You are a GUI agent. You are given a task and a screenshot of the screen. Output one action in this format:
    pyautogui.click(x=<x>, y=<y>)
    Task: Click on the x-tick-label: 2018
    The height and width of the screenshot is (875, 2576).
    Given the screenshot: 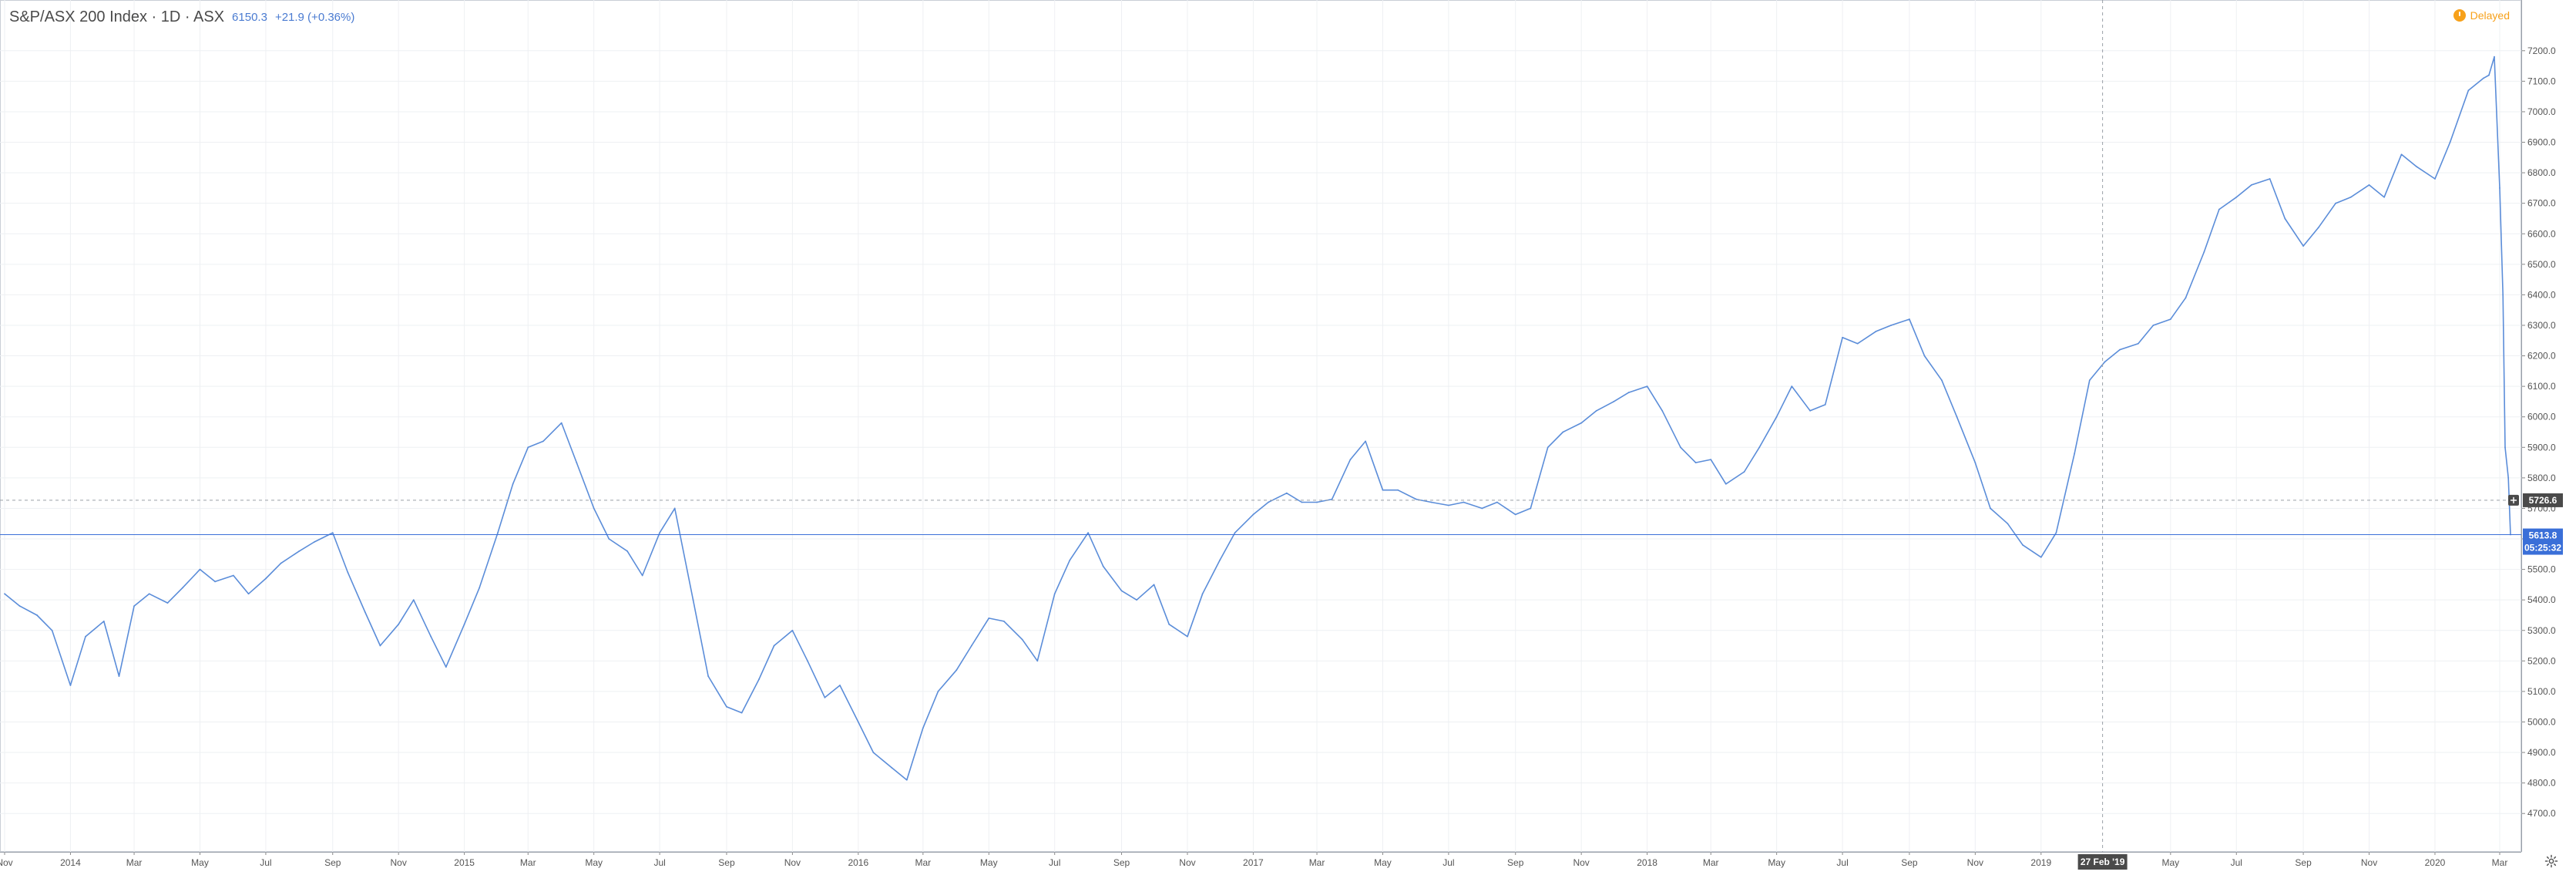 What is the action you would take?
    pyautogui.click(x=1647, y=862)
    